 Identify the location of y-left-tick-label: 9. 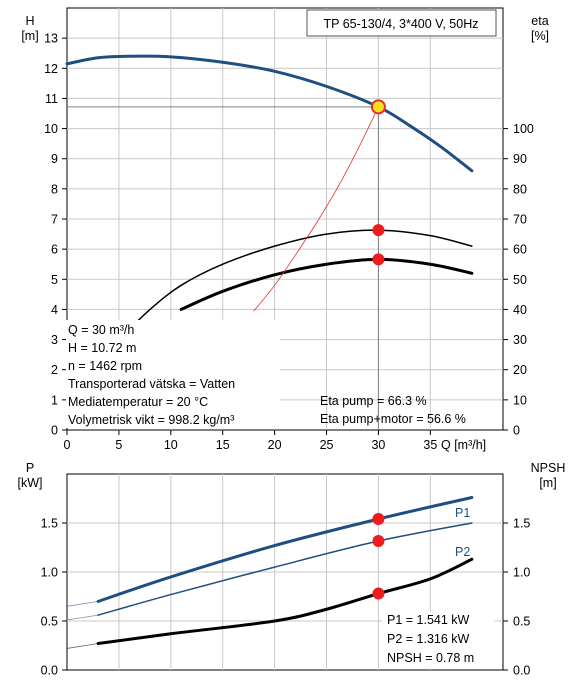
(54, 159).